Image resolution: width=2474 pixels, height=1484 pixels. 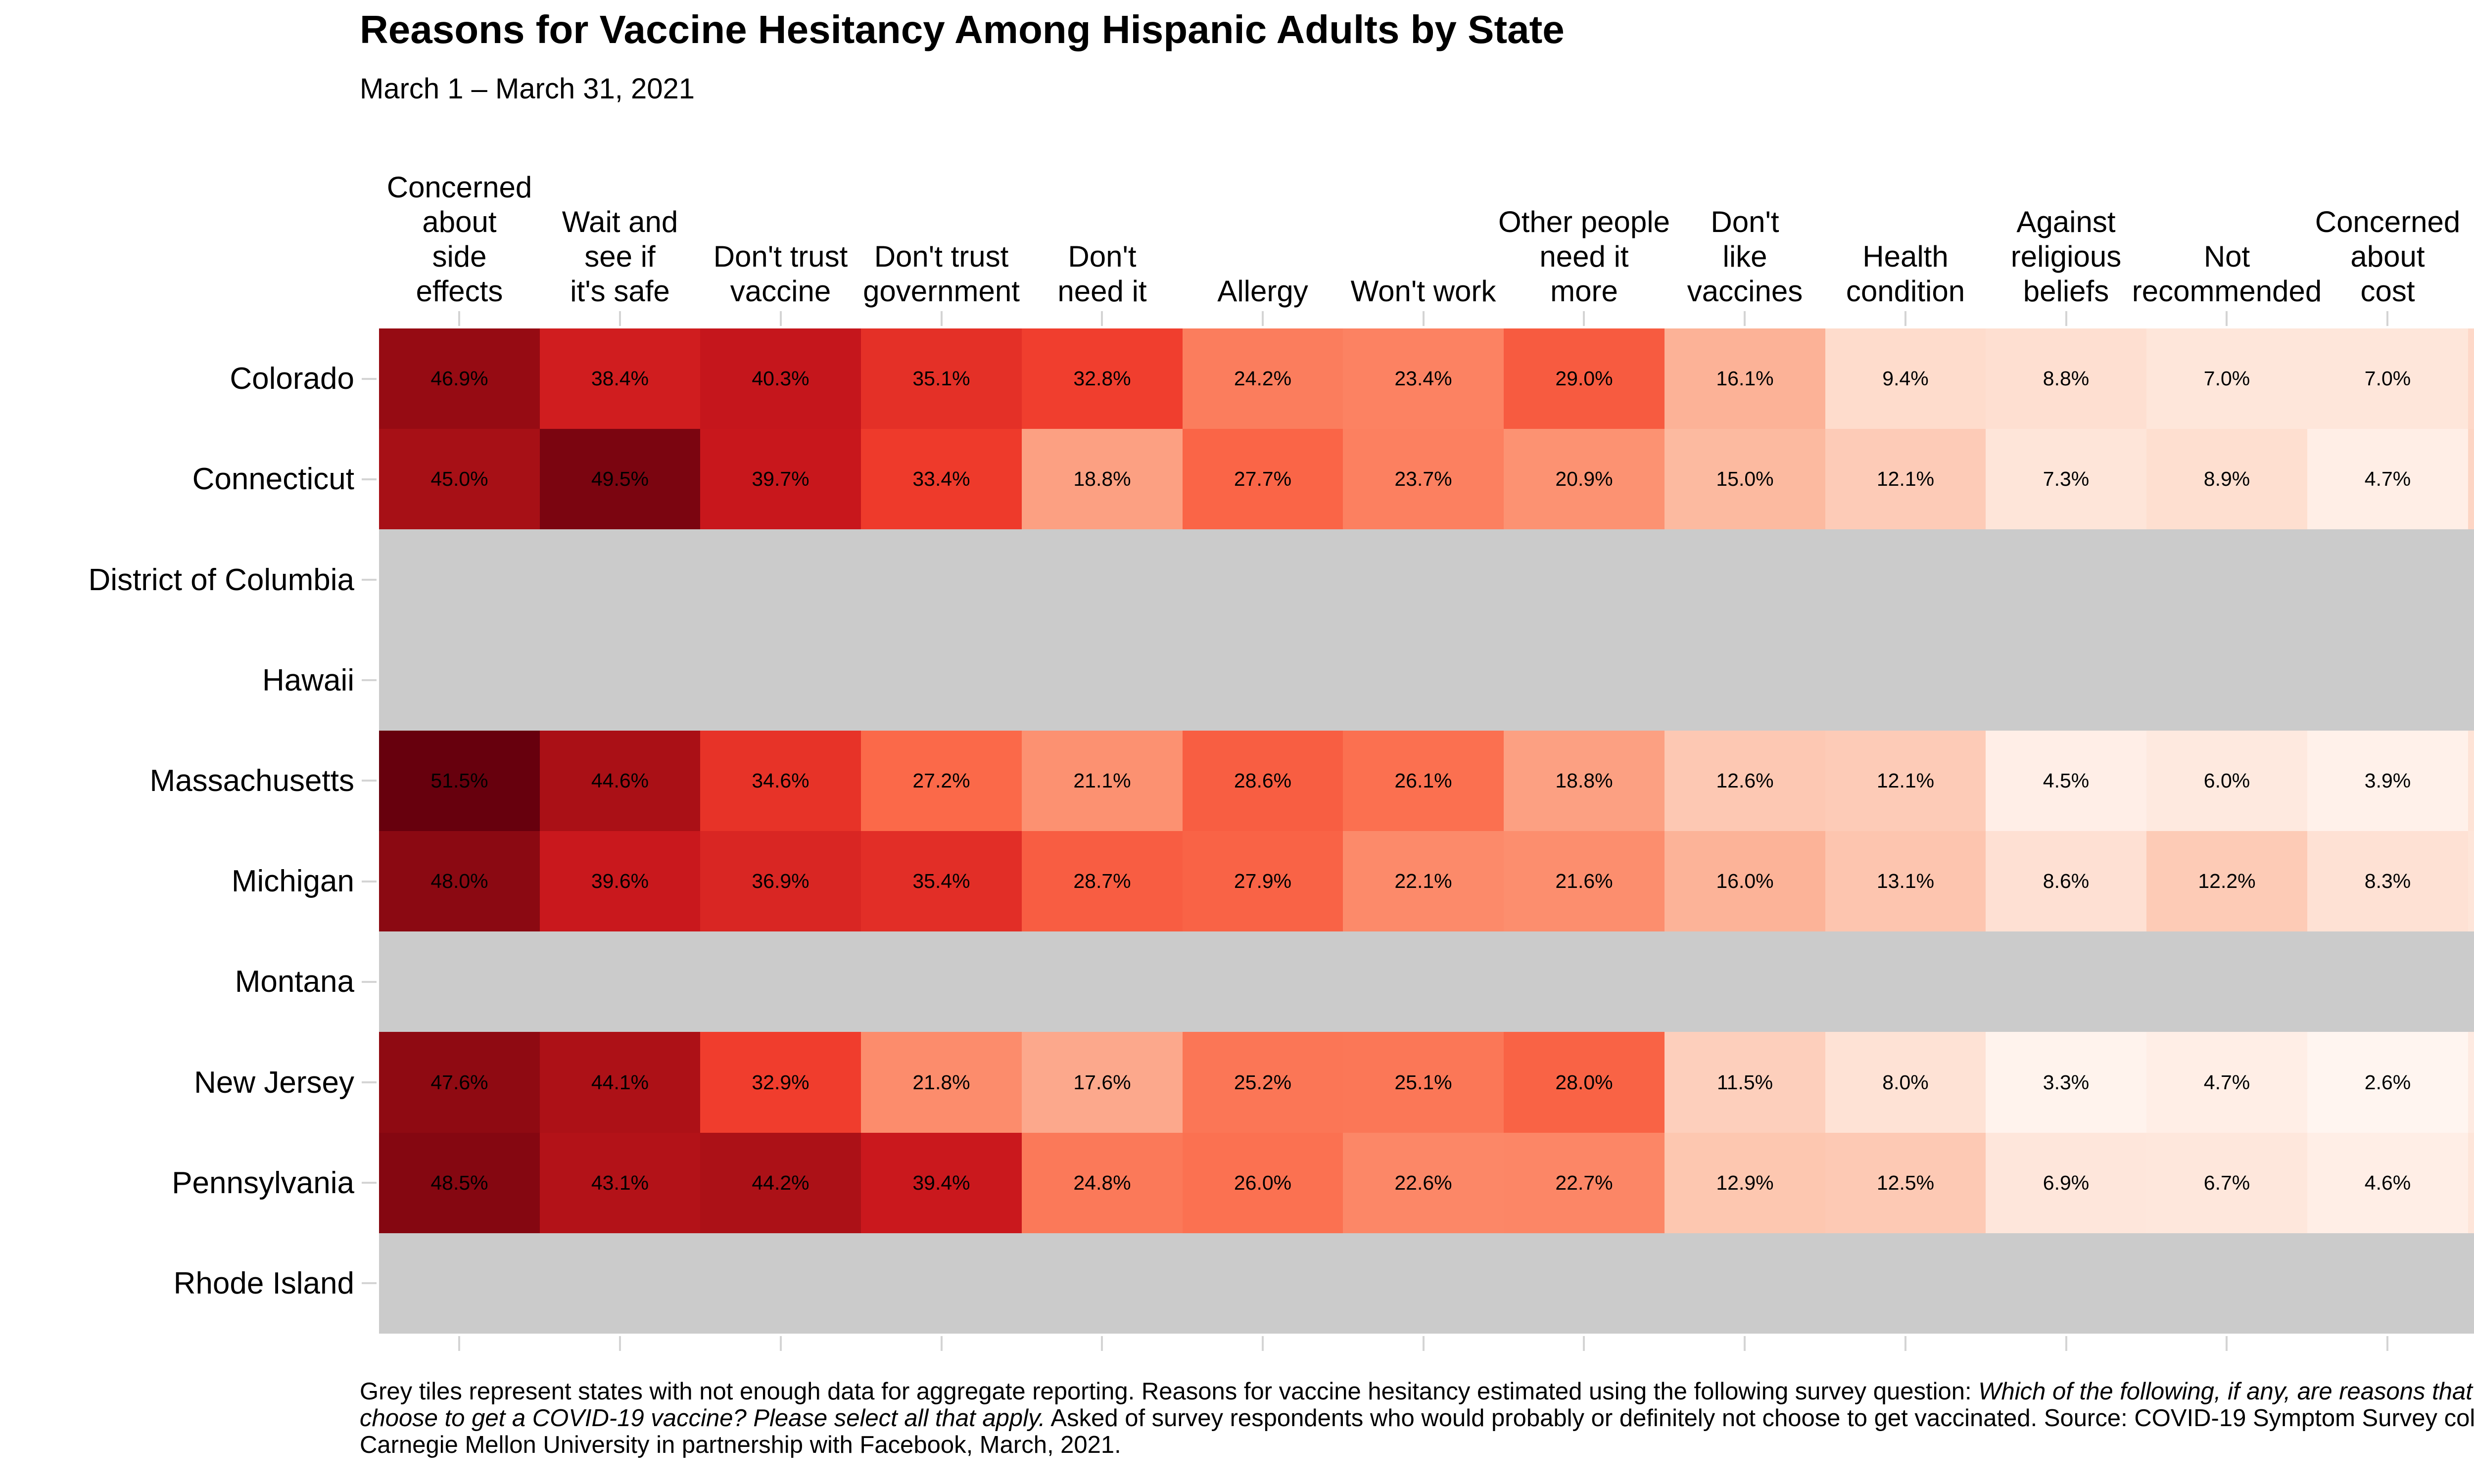 I want to click on cell-value: 12.2%, so click(x=2227, y=881).